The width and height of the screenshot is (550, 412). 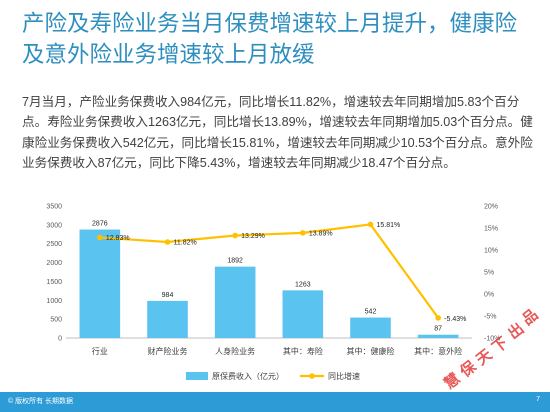 What do you see at coordinates (168, 295) in the screenshot?
I see `bar-value-label: 984` at bounding box center [168, 295].